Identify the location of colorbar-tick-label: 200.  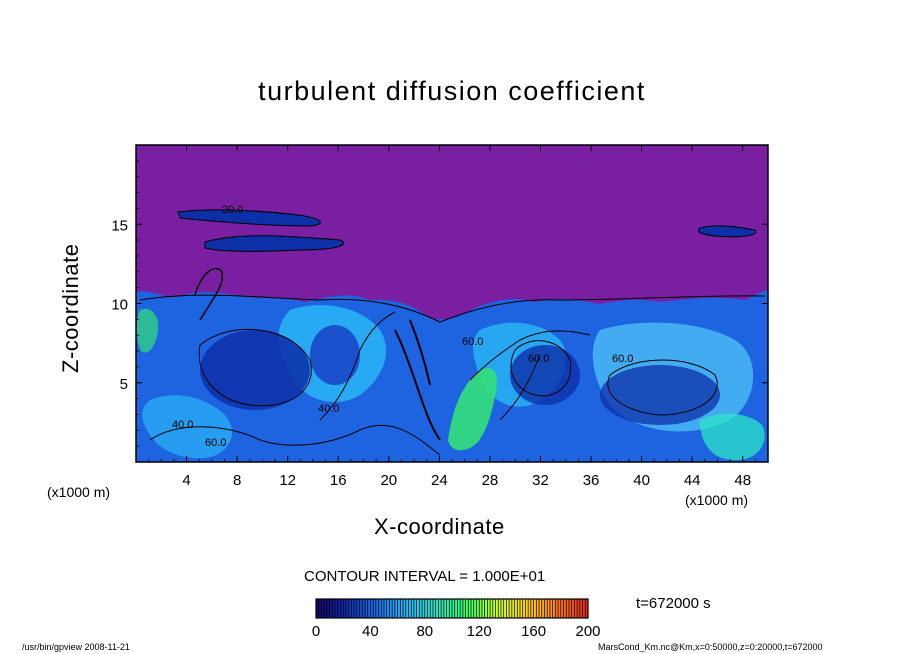
(587, 631).